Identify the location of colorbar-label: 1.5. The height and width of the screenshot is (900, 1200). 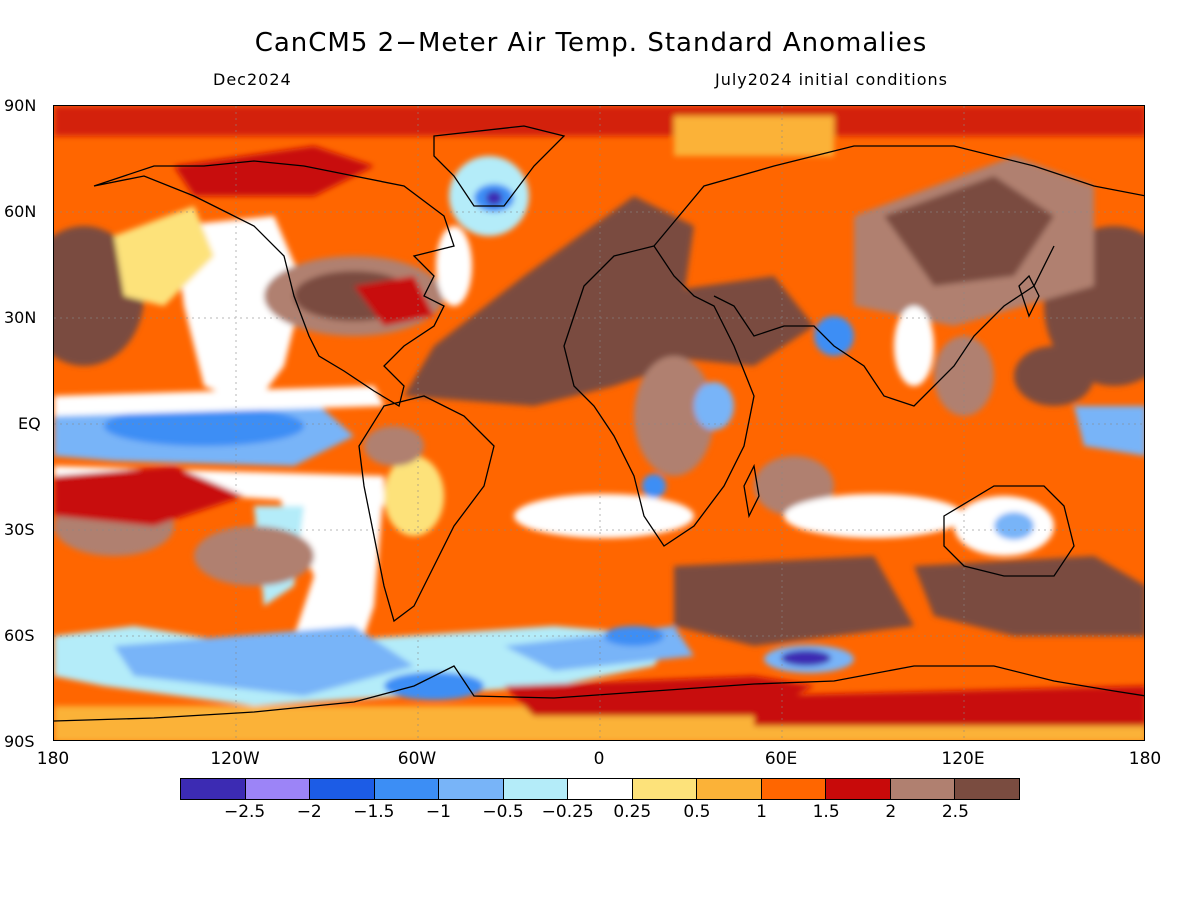
(826, 812).